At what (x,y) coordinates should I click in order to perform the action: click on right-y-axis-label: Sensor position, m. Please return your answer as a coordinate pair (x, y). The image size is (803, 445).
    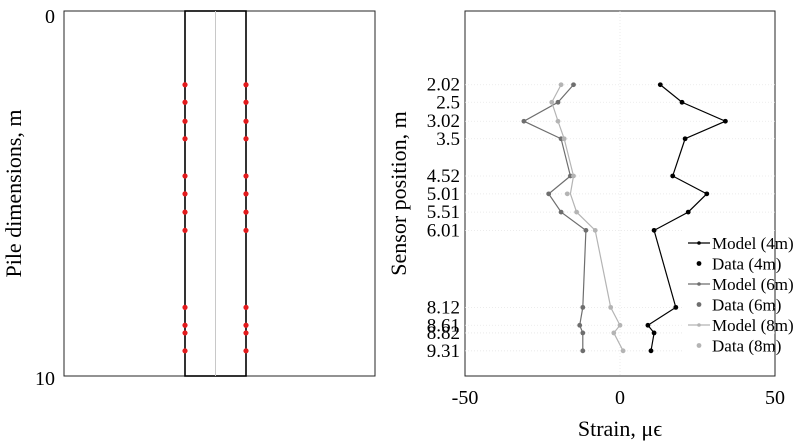
    Looking at the image, I should click on (398, 193).